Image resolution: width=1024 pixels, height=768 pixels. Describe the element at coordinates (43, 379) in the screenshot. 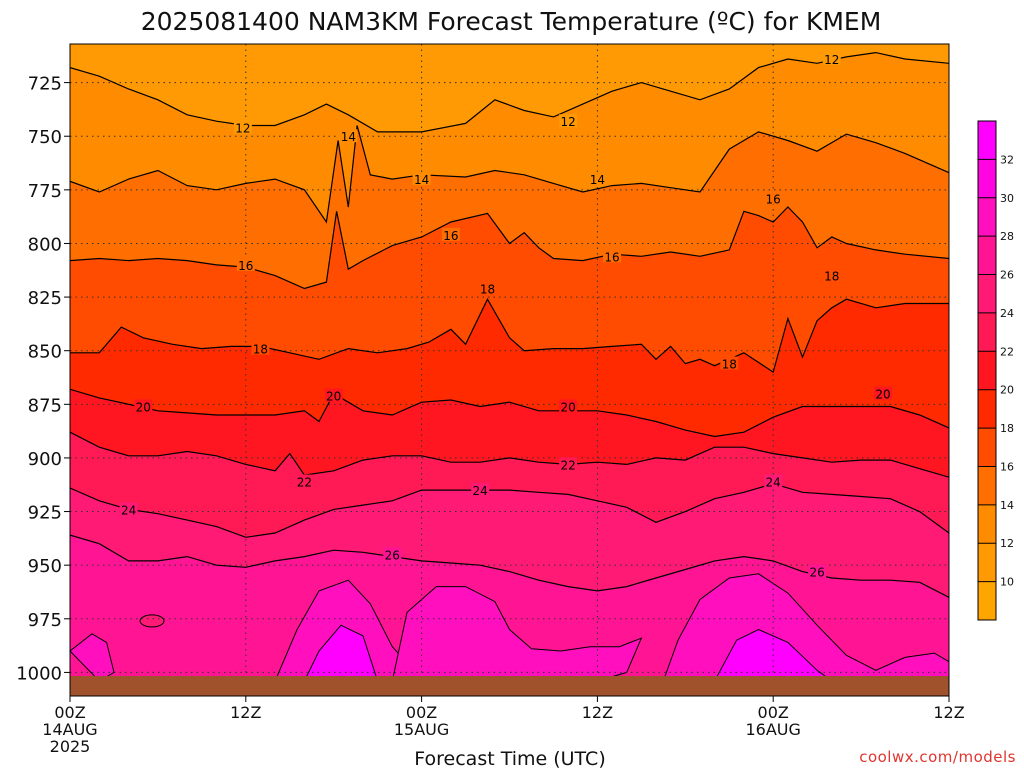

I see `y-axis: 725 750 775 800 825 850 875 900 925 950 975 1000` at that location.